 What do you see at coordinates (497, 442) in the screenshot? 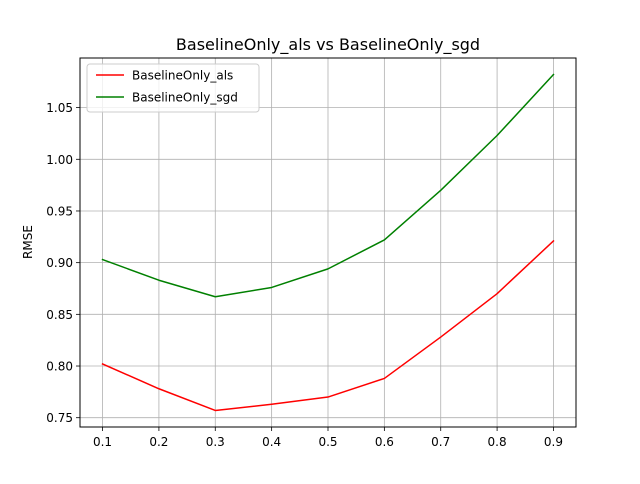
I see `x-tick-label: 0.8` at bounding box center [497, 442].